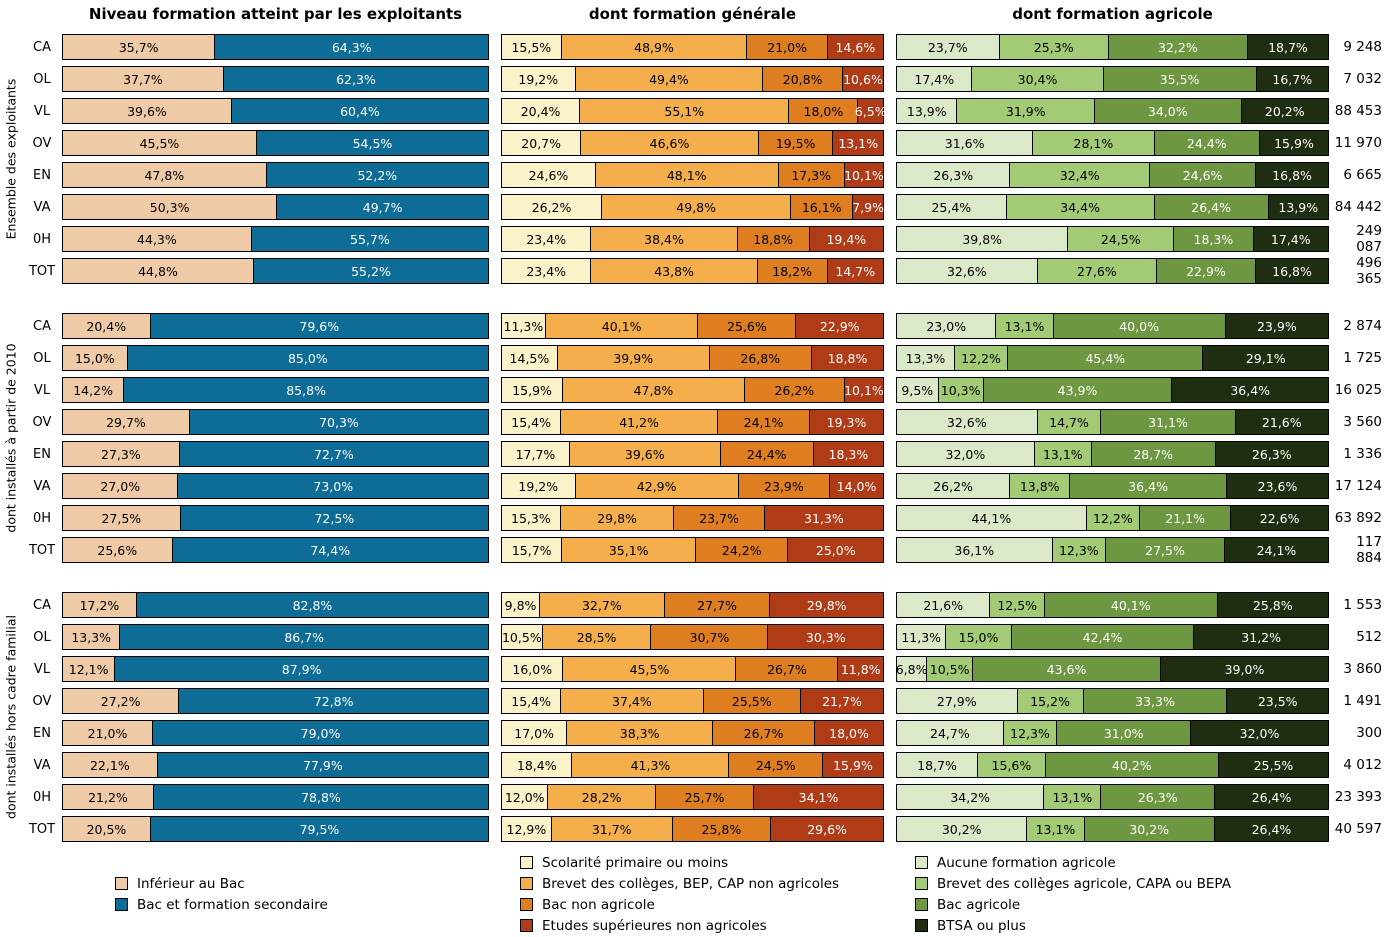 This screenshot has width=1384, height=937. I want to click on group-label-text: dont installés à partir de 2010, so click(11, 438).